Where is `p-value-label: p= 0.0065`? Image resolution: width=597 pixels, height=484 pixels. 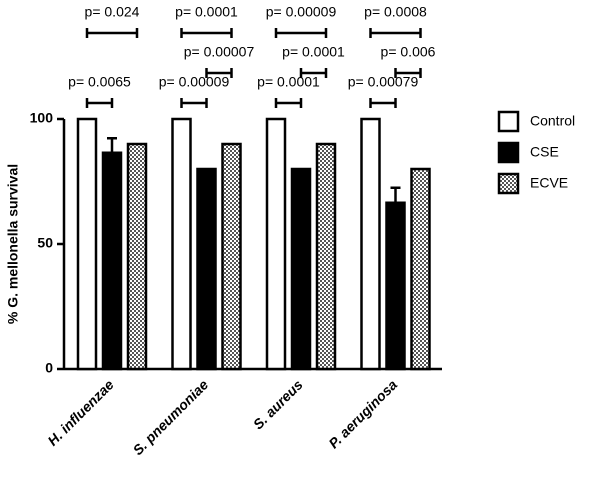 p-value-label: p= 0.0065 is located at coordinates (99, 82).